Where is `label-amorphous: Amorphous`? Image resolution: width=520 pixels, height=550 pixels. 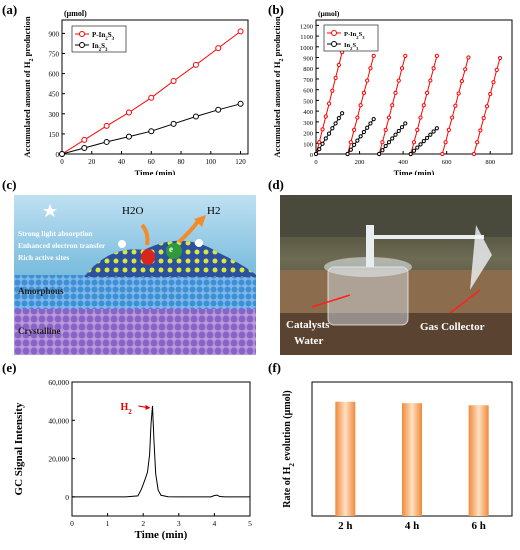 label-amorphous: Amorphous is located at coordinates (41, 291).